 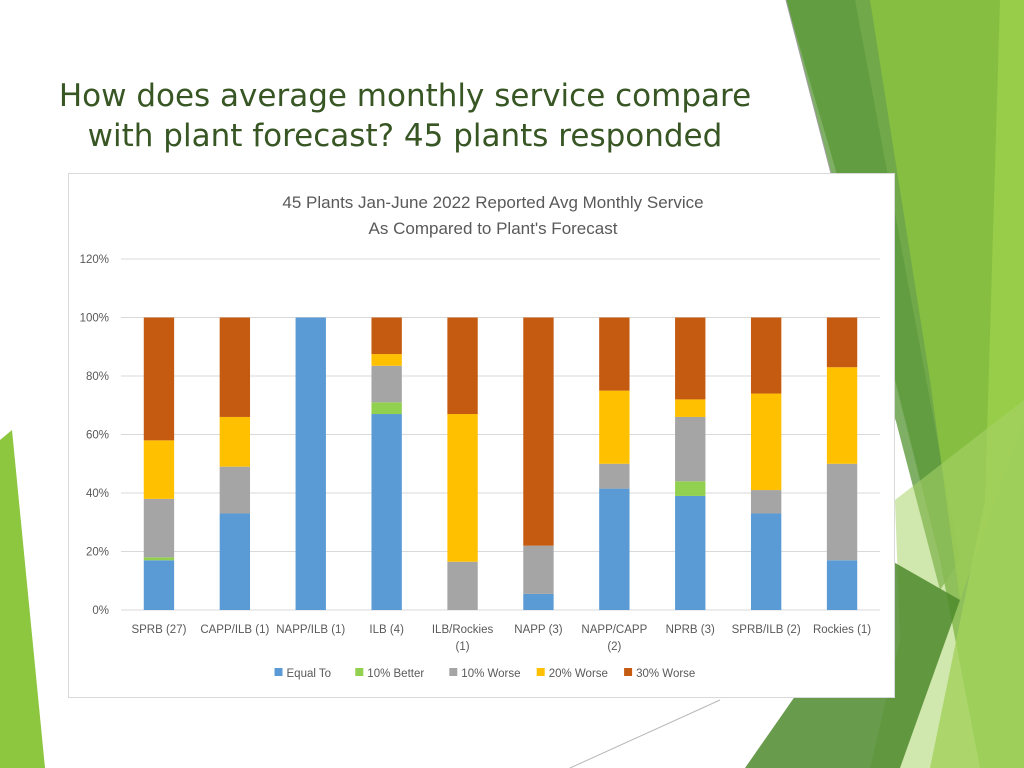 I want to click on x-category-label: NAPP/CAPP, so click(x=614, y=630).